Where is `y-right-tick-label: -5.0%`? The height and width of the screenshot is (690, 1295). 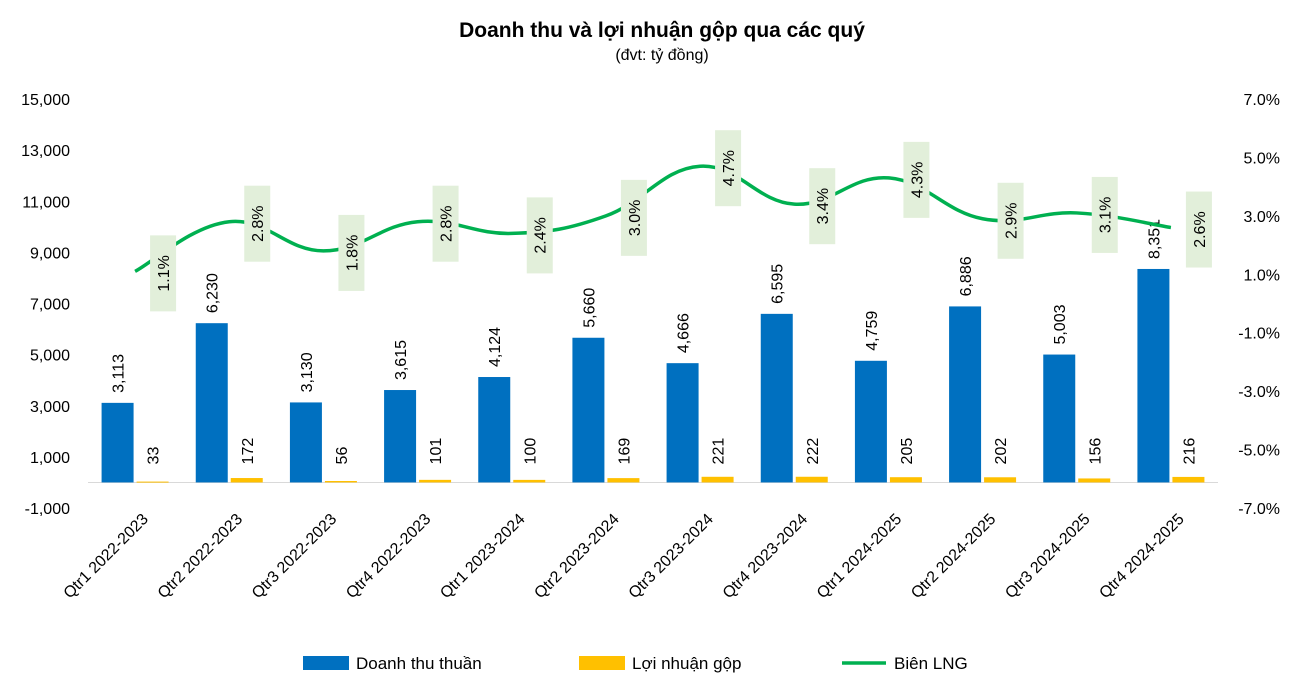 y-right-tick-label: -5.0% is located at coordinates (1259, 451).